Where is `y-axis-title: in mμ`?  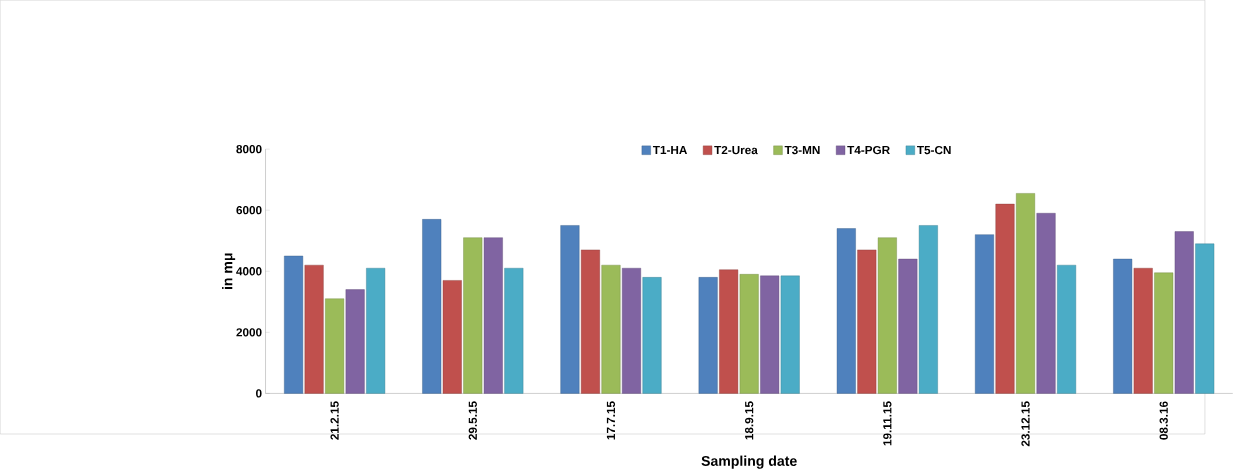 y-axis-title: in mμ is located at coordinates (229, 271).